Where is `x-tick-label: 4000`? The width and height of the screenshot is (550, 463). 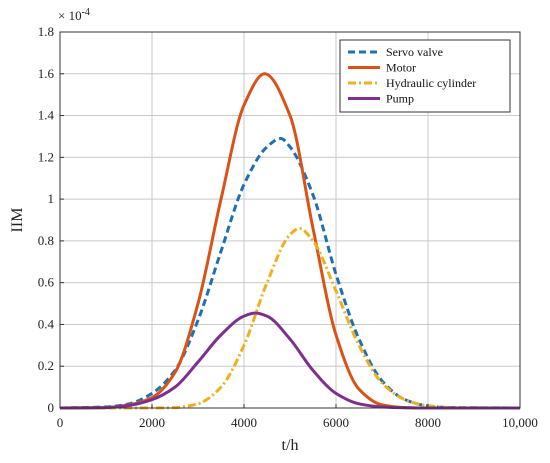
x-tick-label: 4000 is located at coordinates (244, 422).